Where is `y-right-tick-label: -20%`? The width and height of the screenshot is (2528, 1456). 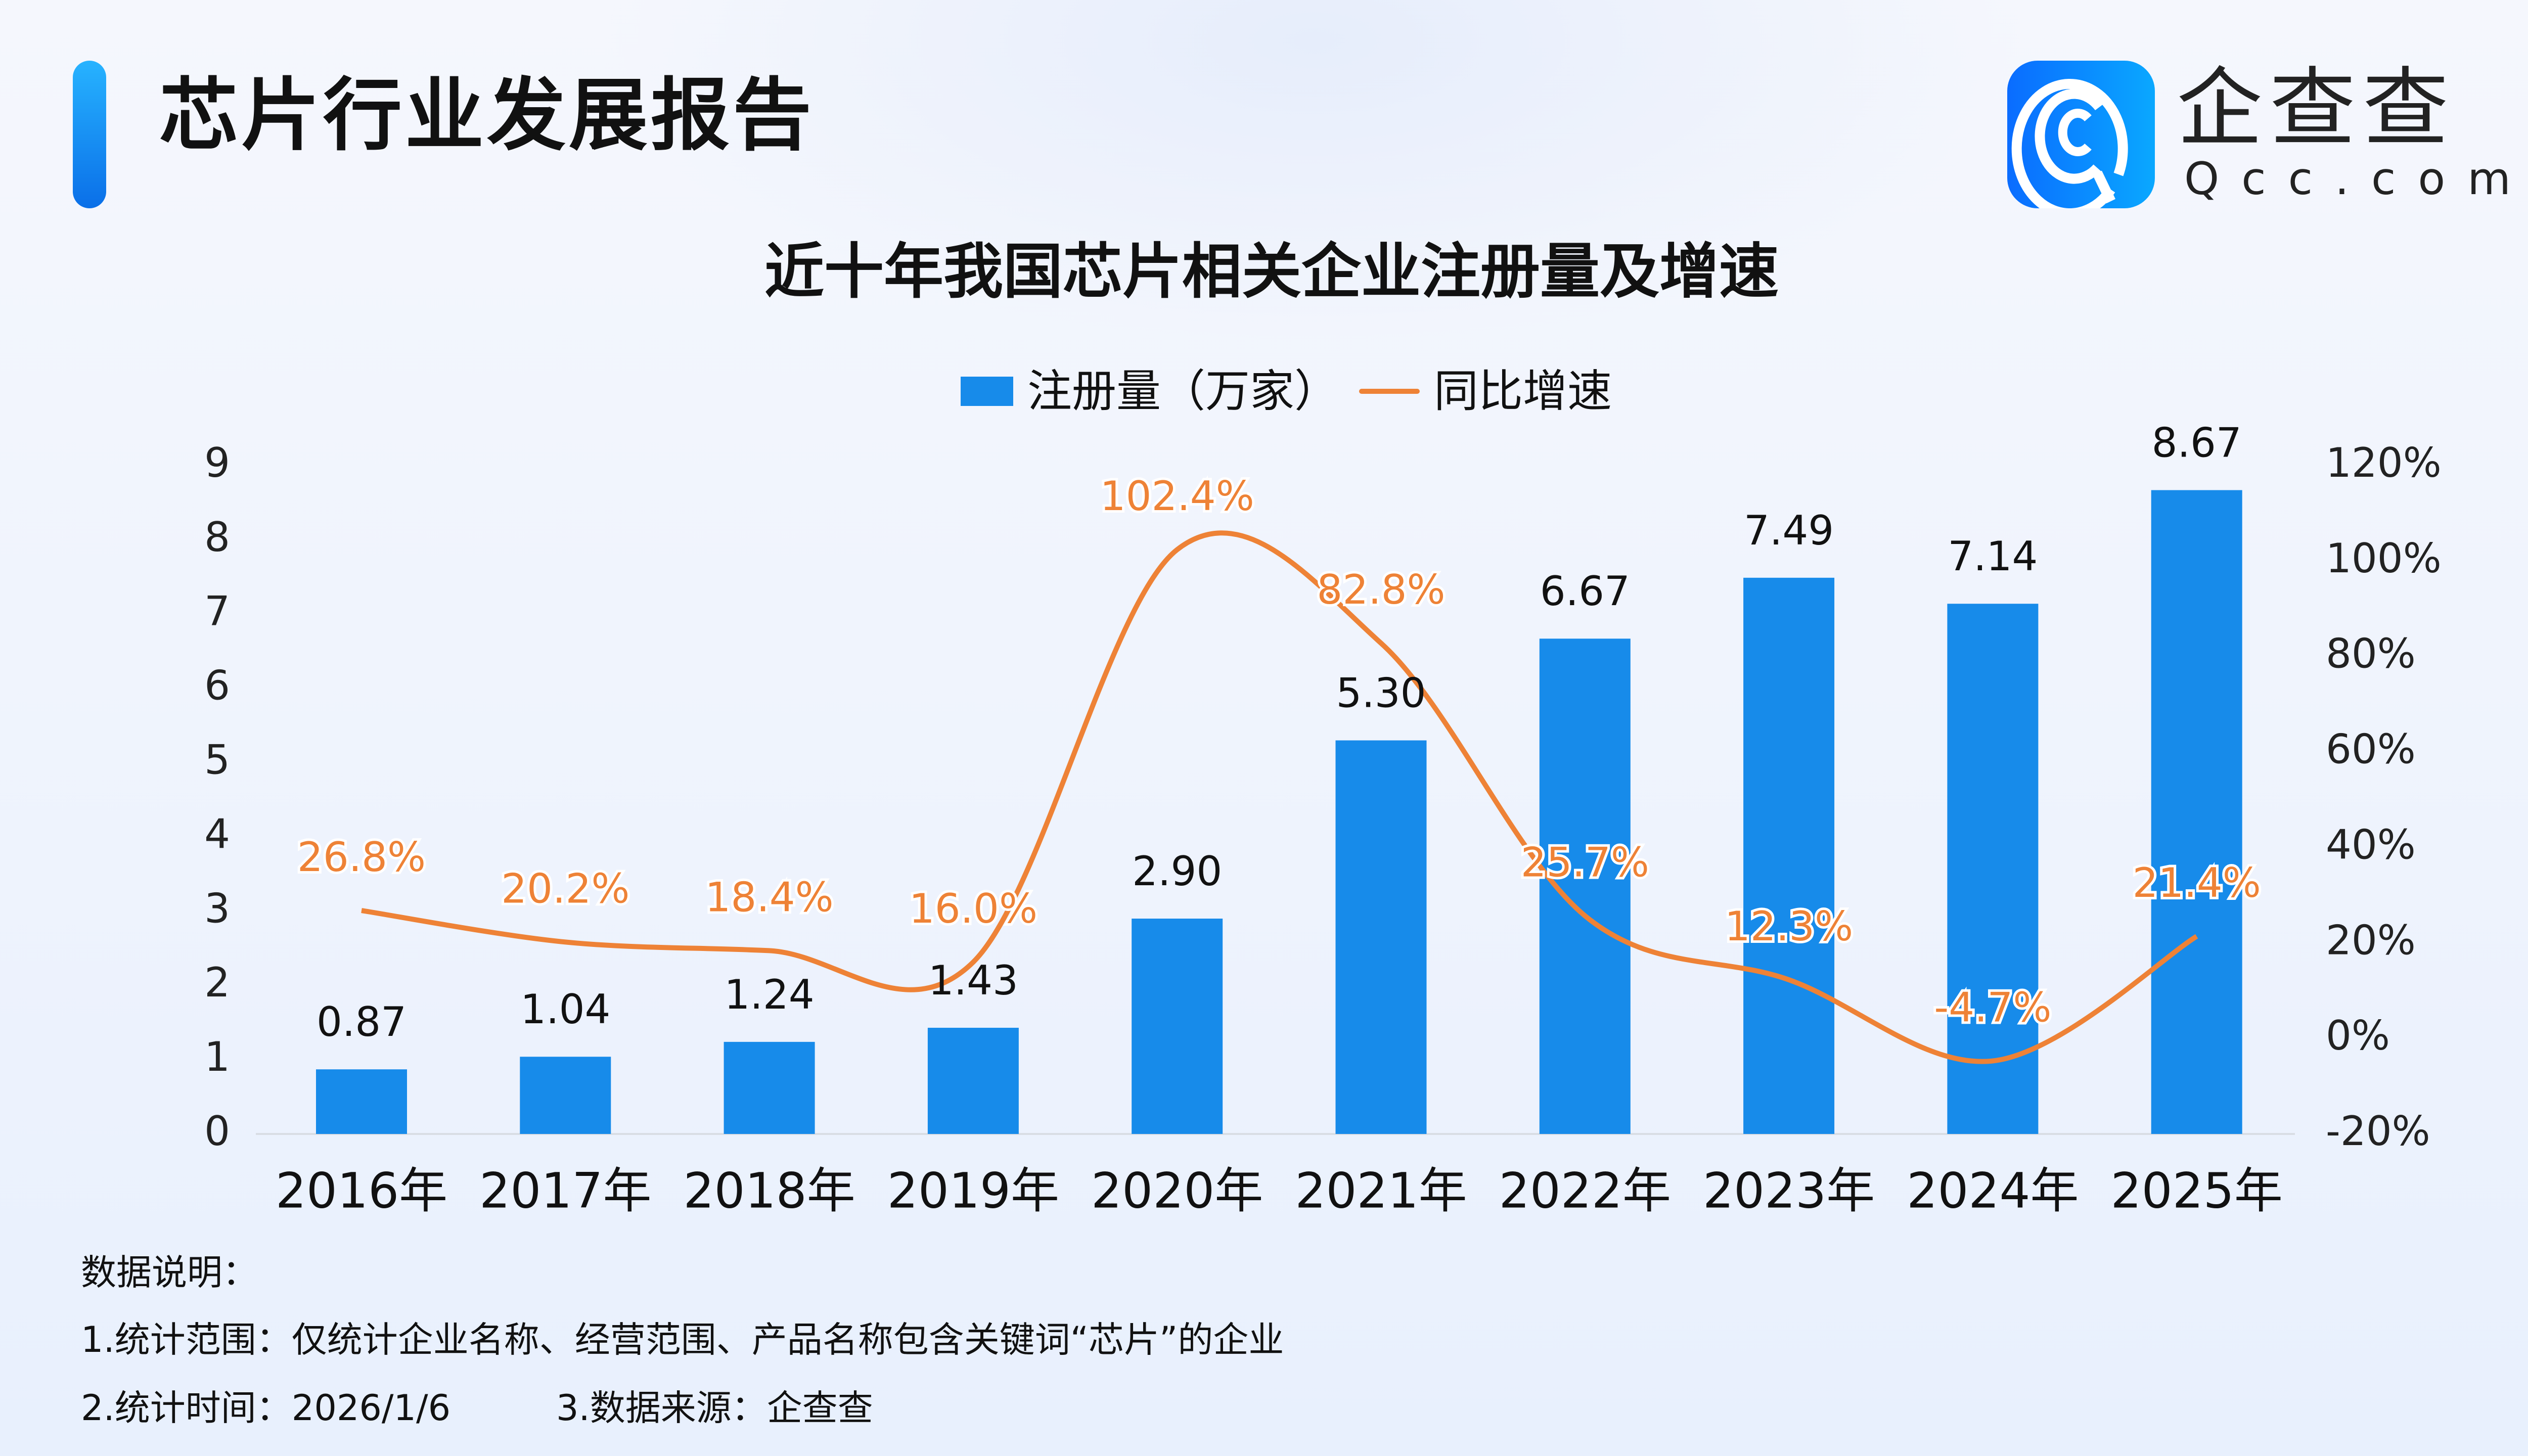
y-right-tick-label: -20% is located at coordinates (2378, 1131).